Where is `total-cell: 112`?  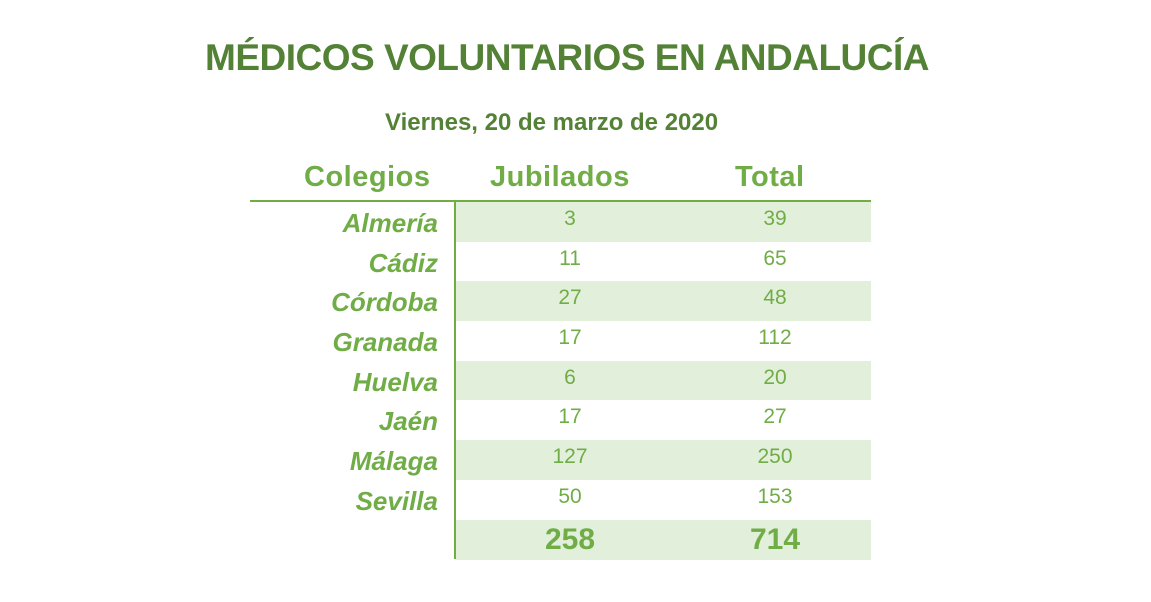
total-cell: 112 is located at coordinates (775, 338).